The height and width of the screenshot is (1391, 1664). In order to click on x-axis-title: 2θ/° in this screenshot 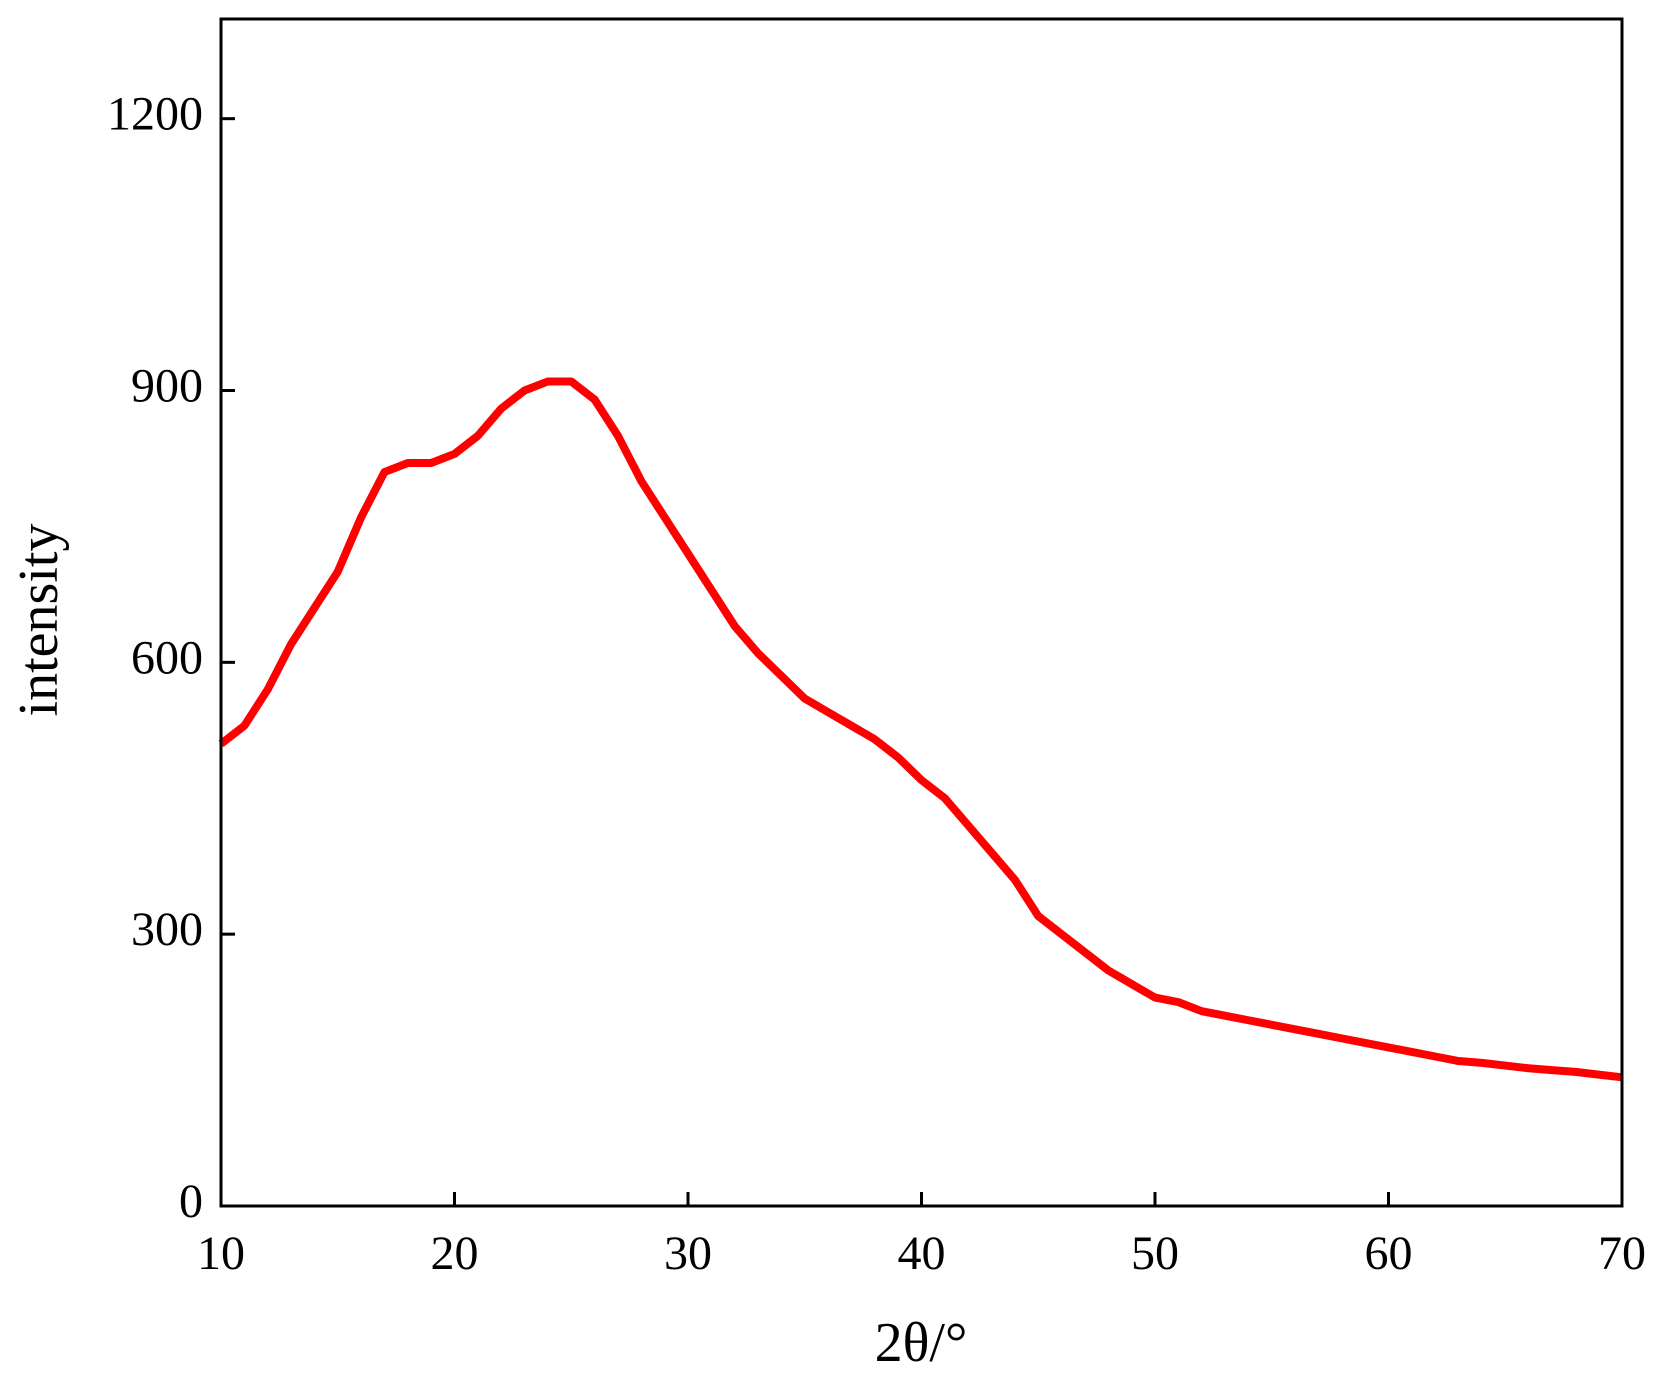, I will do `click(921, 1343)`.